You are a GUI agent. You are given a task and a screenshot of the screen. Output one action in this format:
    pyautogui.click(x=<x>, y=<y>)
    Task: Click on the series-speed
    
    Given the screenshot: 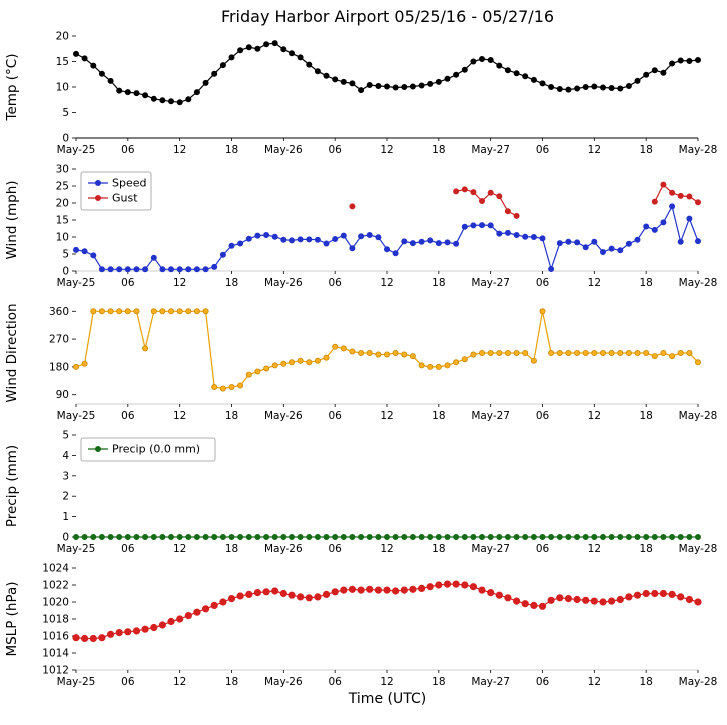 What is the action you would take?
    pyautogui.click(x=387, y=238)
    